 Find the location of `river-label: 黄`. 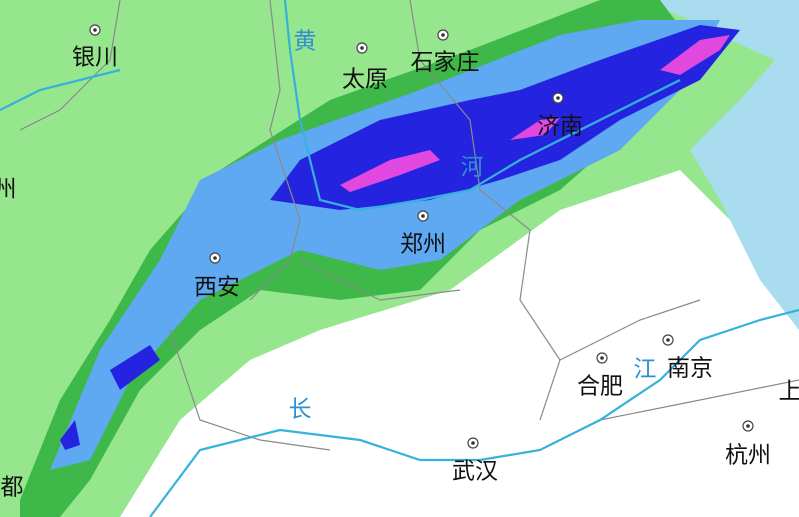

river-label: 黄 is located at coordinates (305, 42).